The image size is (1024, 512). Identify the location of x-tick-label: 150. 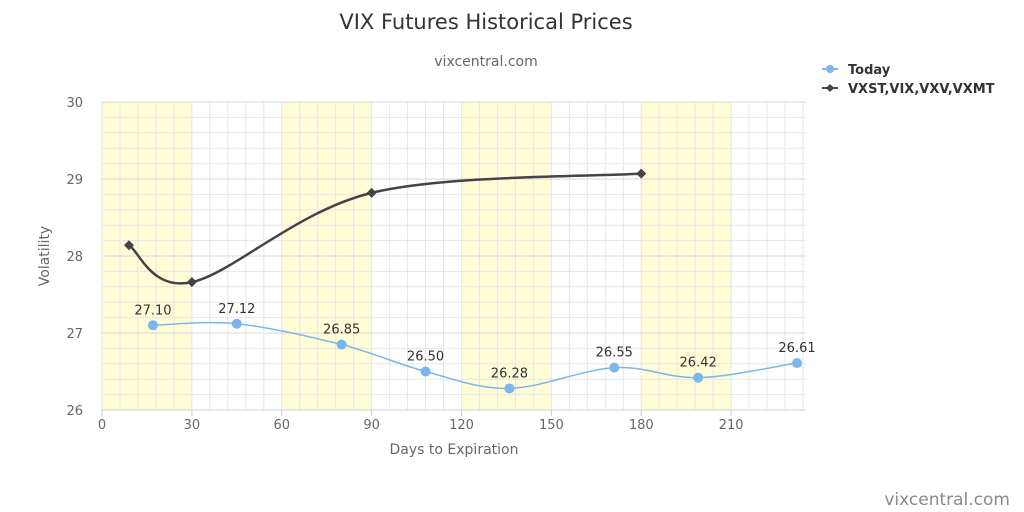
(551, 425).